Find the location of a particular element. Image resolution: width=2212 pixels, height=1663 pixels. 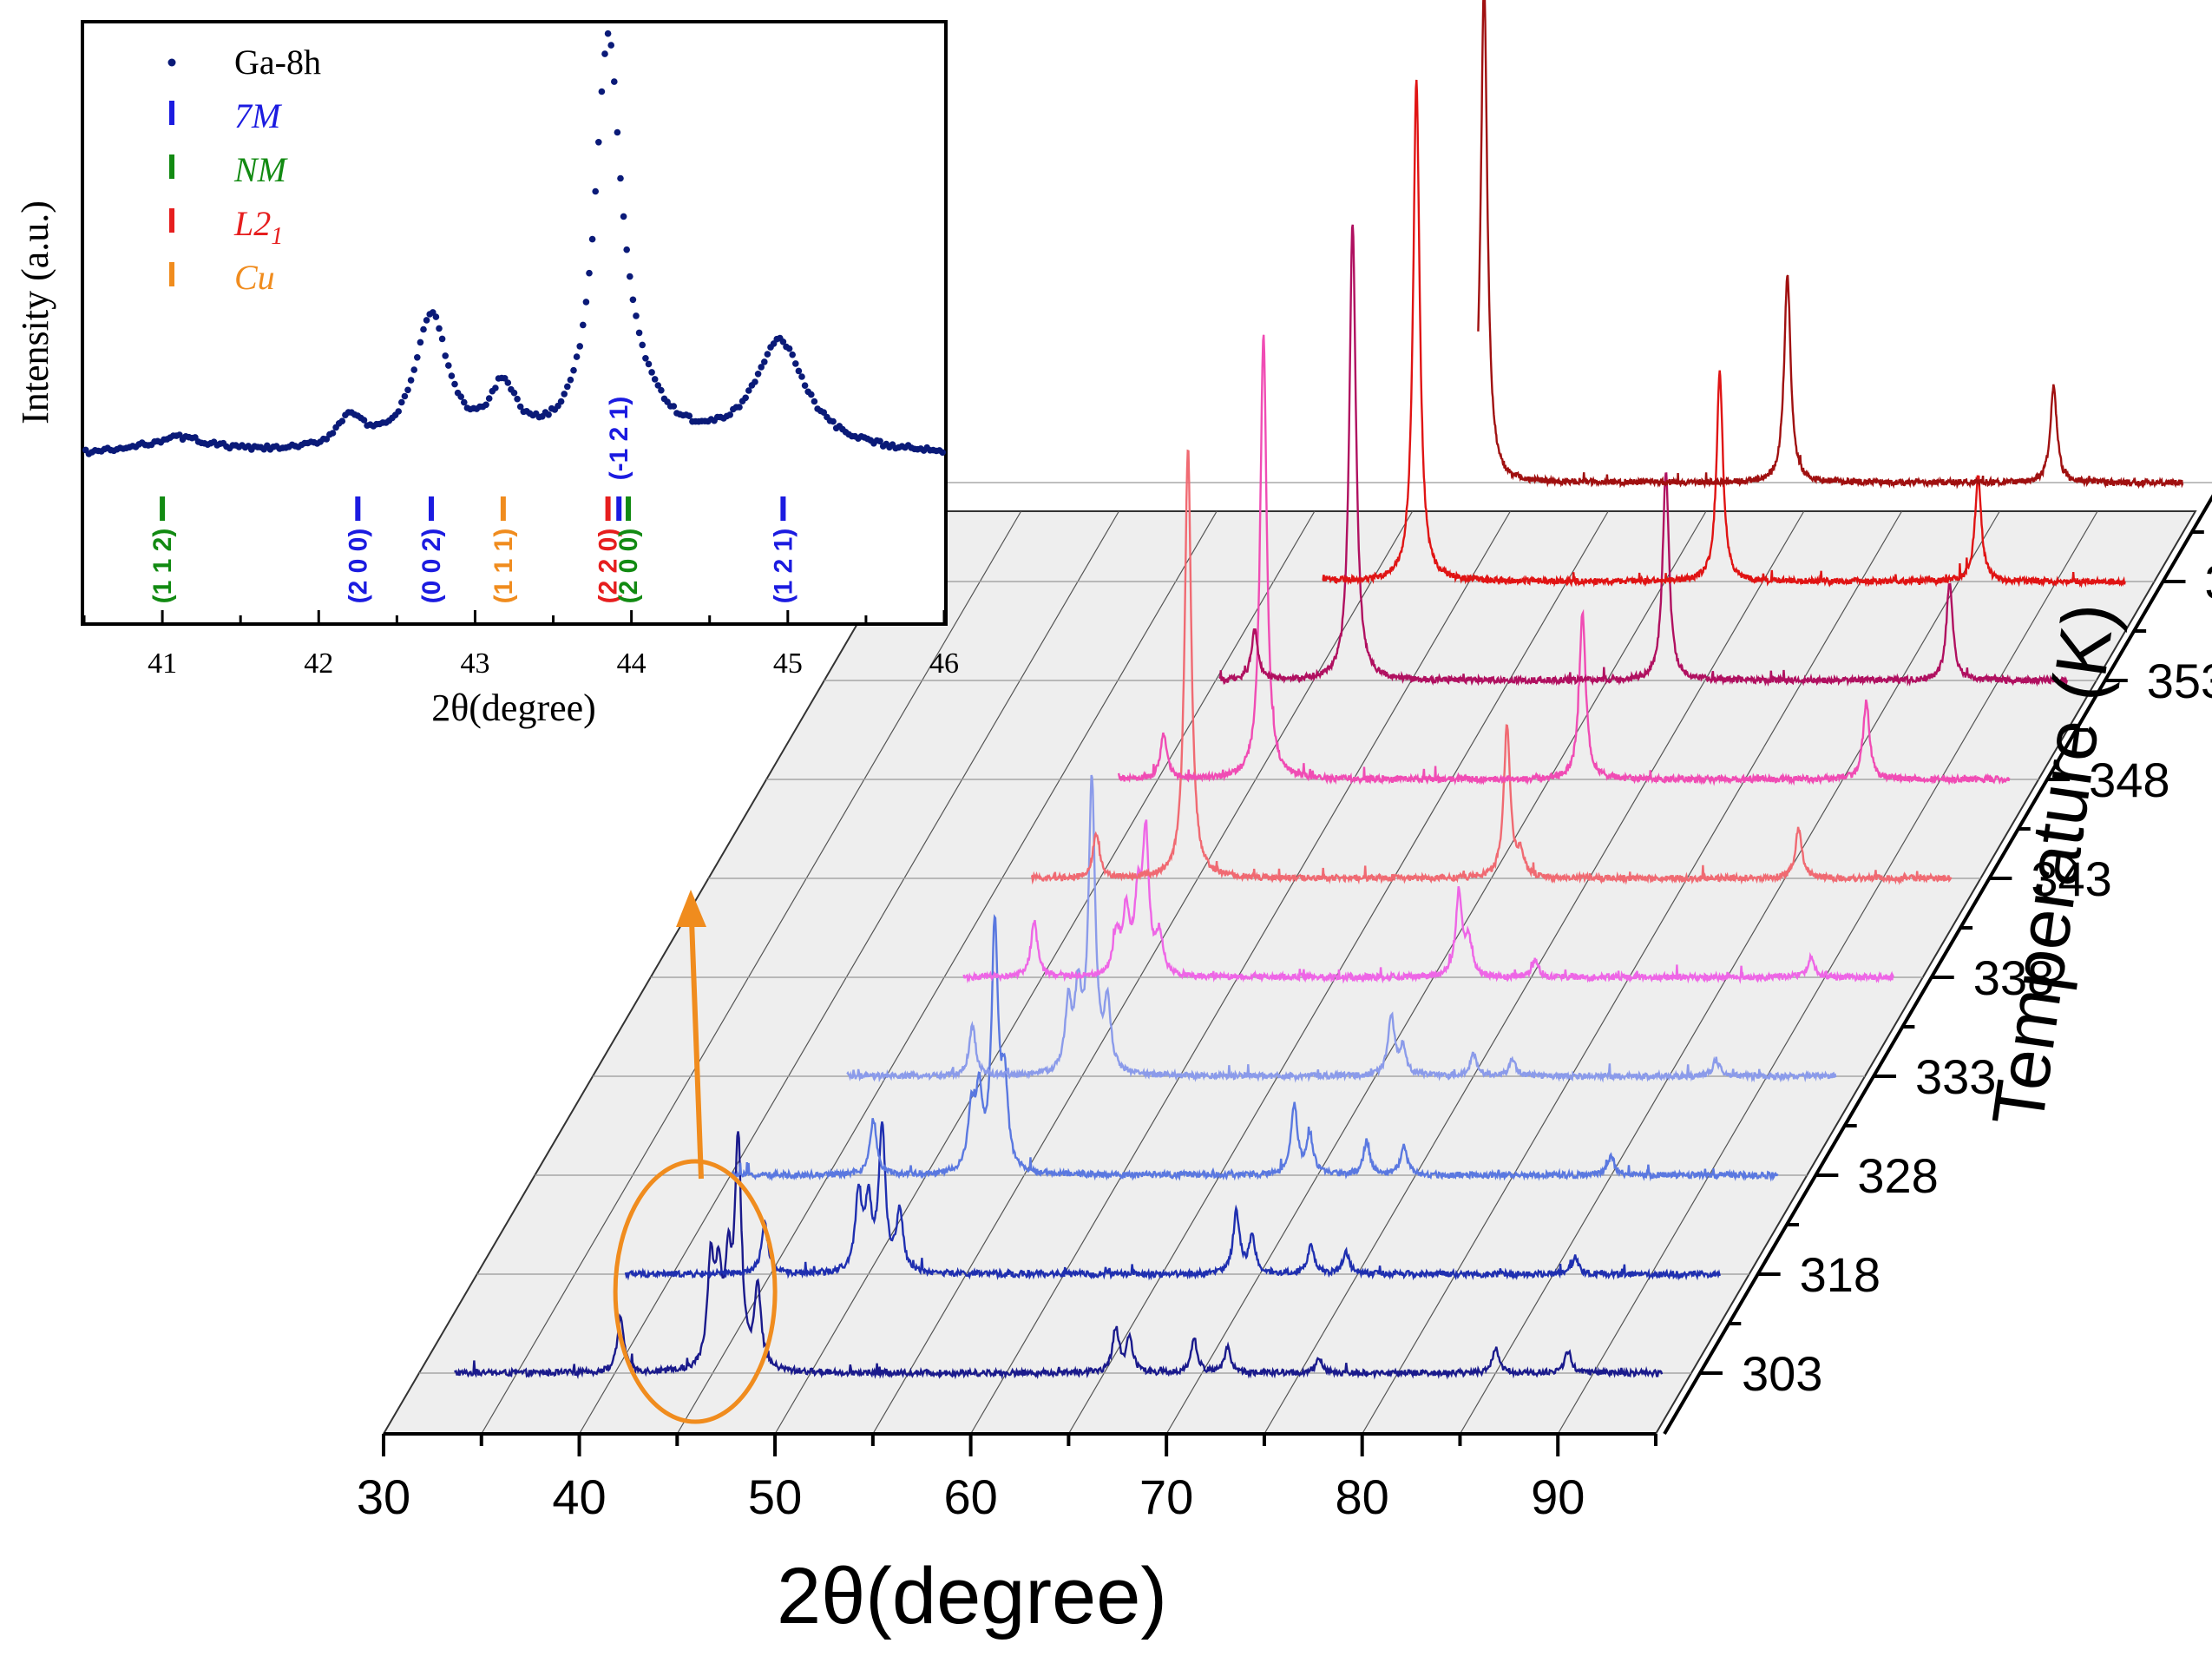

legend-label: 7M is located at coordinates (258, 116).